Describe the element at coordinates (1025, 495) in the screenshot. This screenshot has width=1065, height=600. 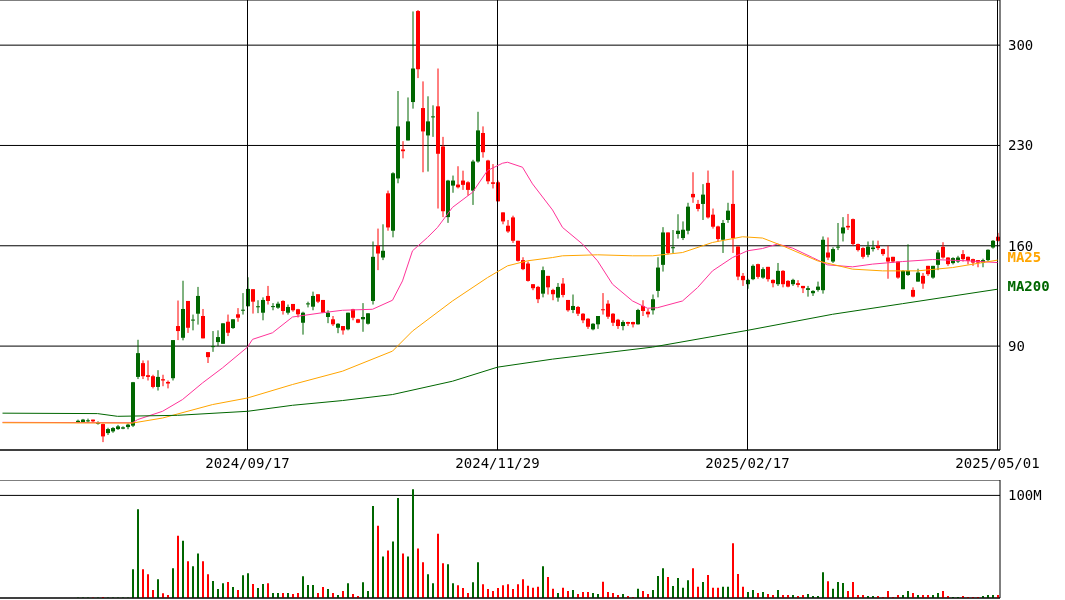
I see `y-tick-label: 100M` at that location.